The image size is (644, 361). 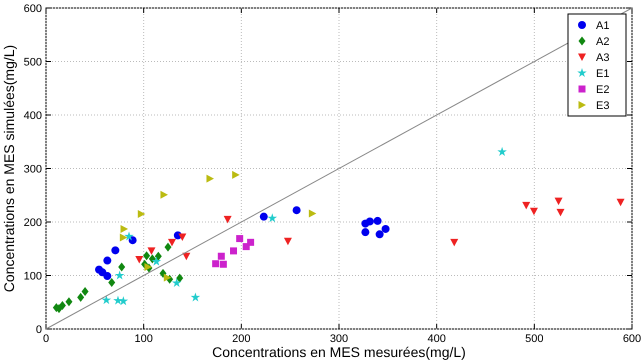 What do you see at coordinates (603, 58) in the screenshot?
I see `legend-label: A3` at bounding box center [603, 58].